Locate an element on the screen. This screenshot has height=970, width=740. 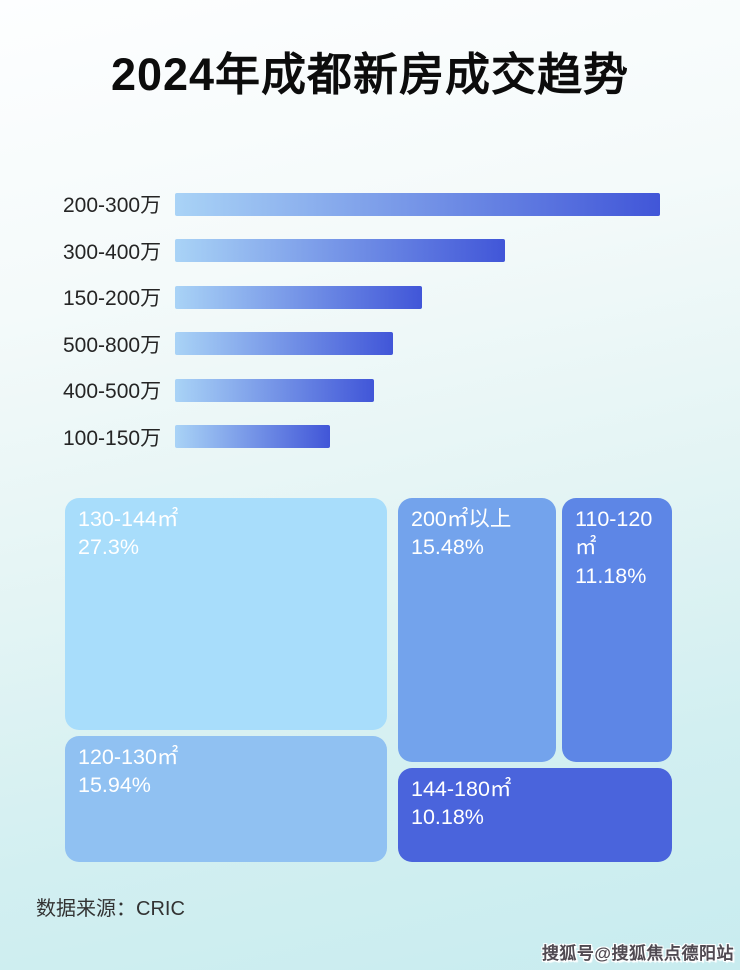
bar-row: 500-800万 is located at coordinates (361, 344).